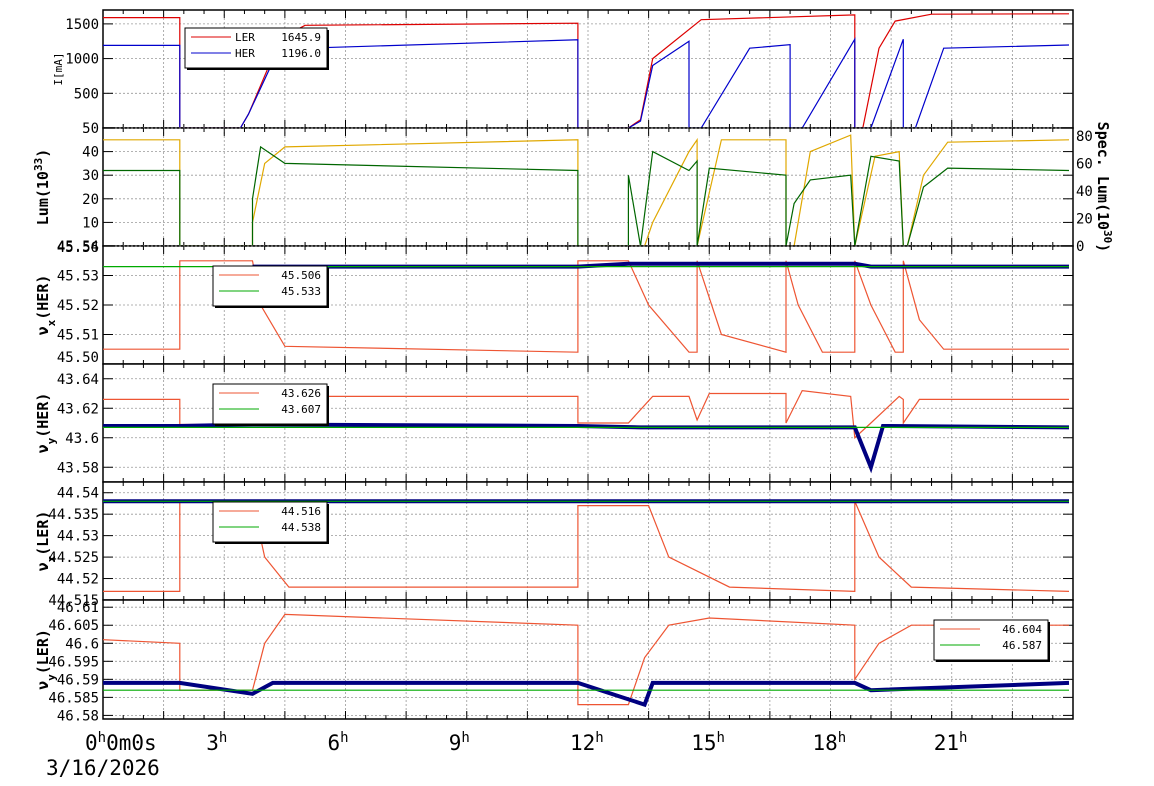  Describe the element at coordinates (1084, 192) in the screenshot. I see `right-y-tick-label: 40` at that location.